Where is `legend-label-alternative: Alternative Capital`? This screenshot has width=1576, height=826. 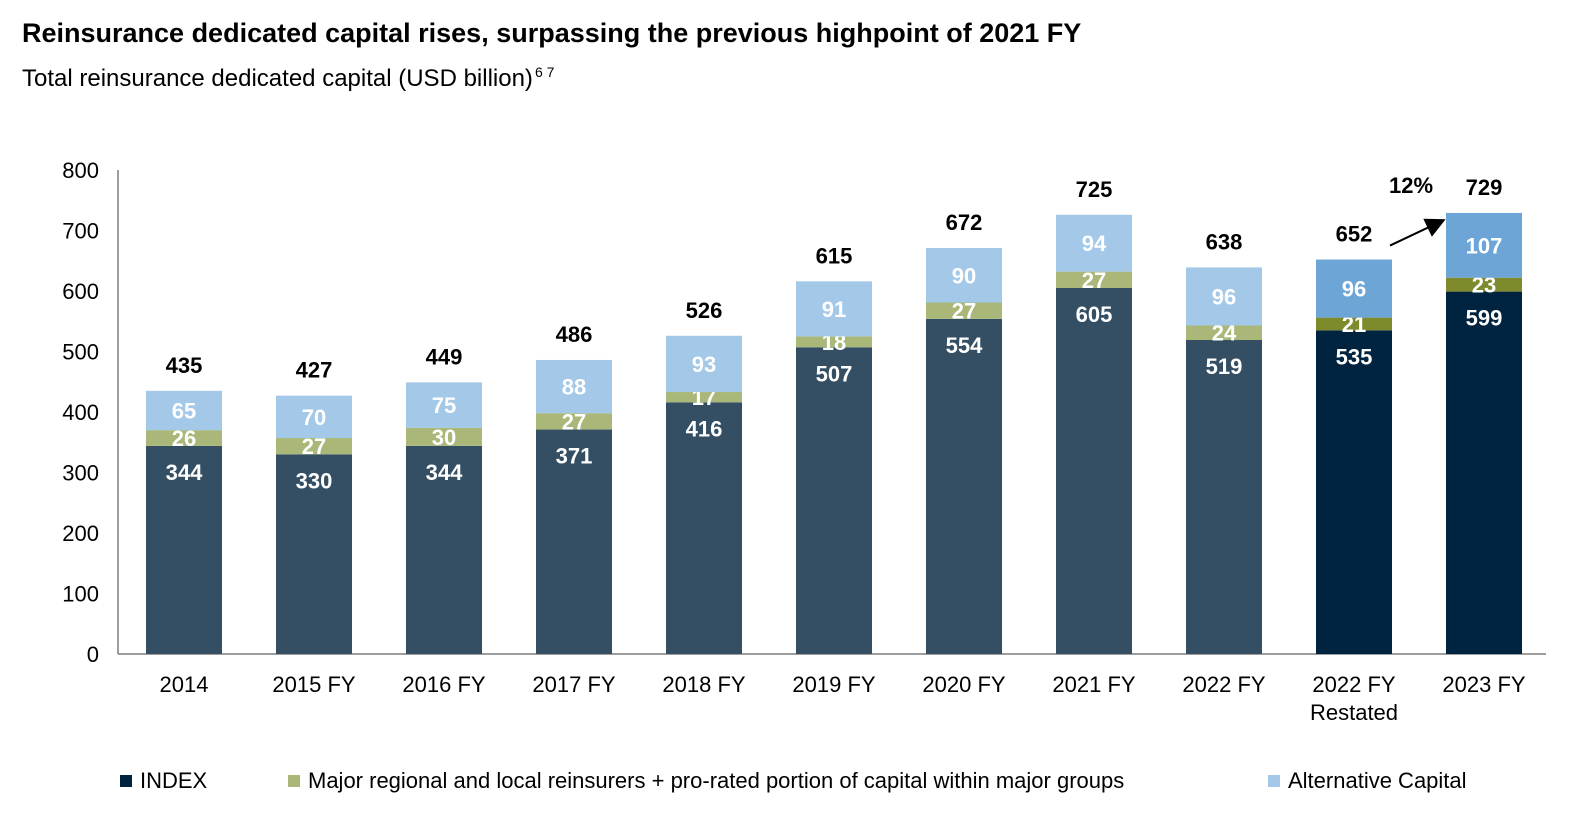 legend-label-alternative: Alternative Capital is located at coordinates (1377, 780).